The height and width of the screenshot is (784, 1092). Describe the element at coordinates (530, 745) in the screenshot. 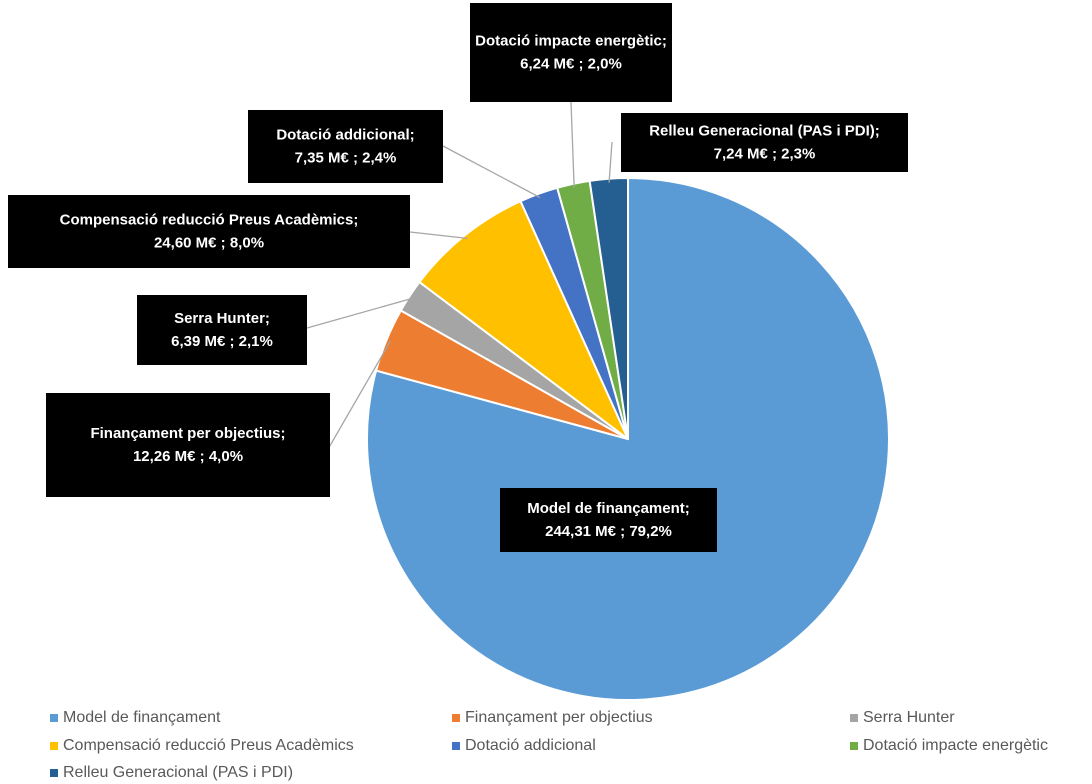

I see `legend-label: Dotació addicional` at that location.